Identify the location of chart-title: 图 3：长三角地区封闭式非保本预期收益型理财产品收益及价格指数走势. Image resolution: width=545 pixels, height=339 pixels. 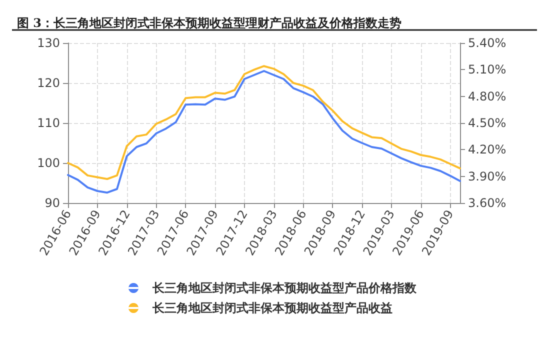
(209, 23).